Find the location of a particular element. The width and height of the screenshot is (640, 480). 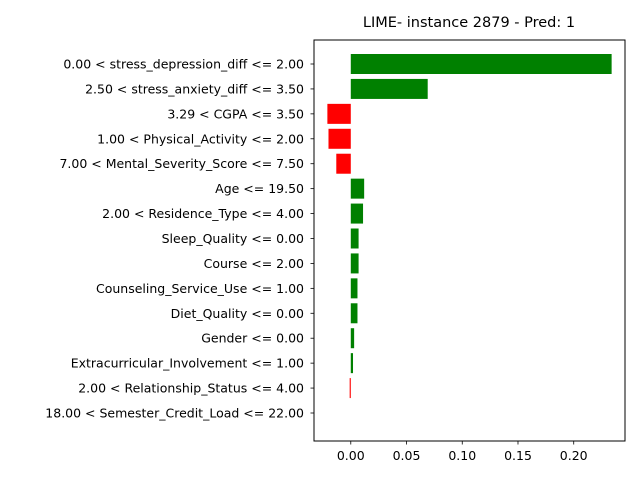

x-tick-label: 0.05 is located at coordinates (407, 455).